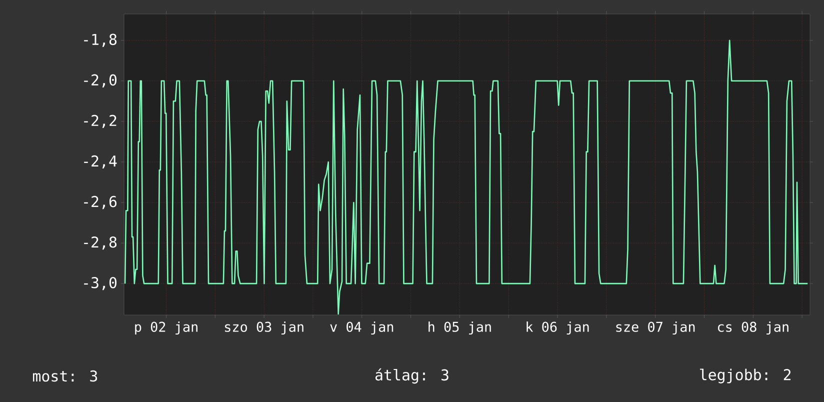 This screenshot has width=824, height=402. Describe the element at coordinates (411, 376) in the screenshot. I see `text: átlag: 3` at that location.